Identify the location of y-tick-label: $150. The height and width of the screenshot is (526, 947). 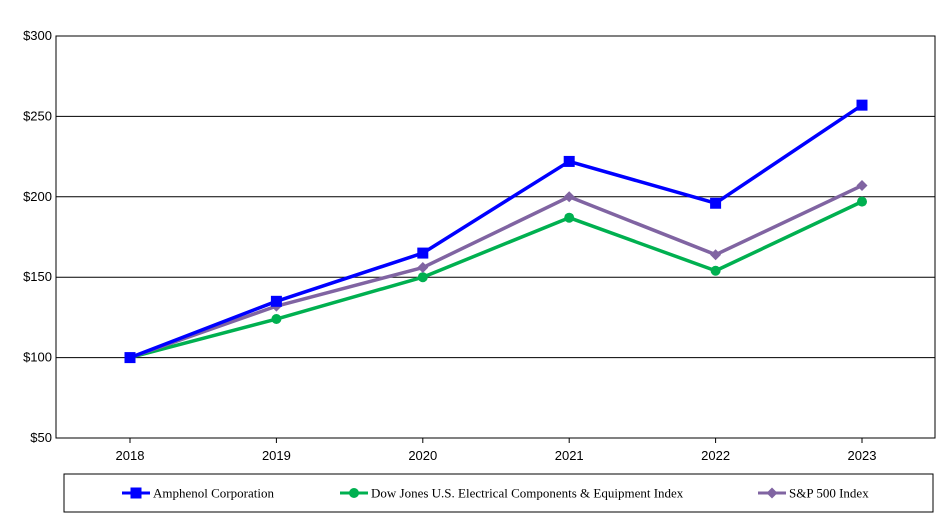
(37, 276).